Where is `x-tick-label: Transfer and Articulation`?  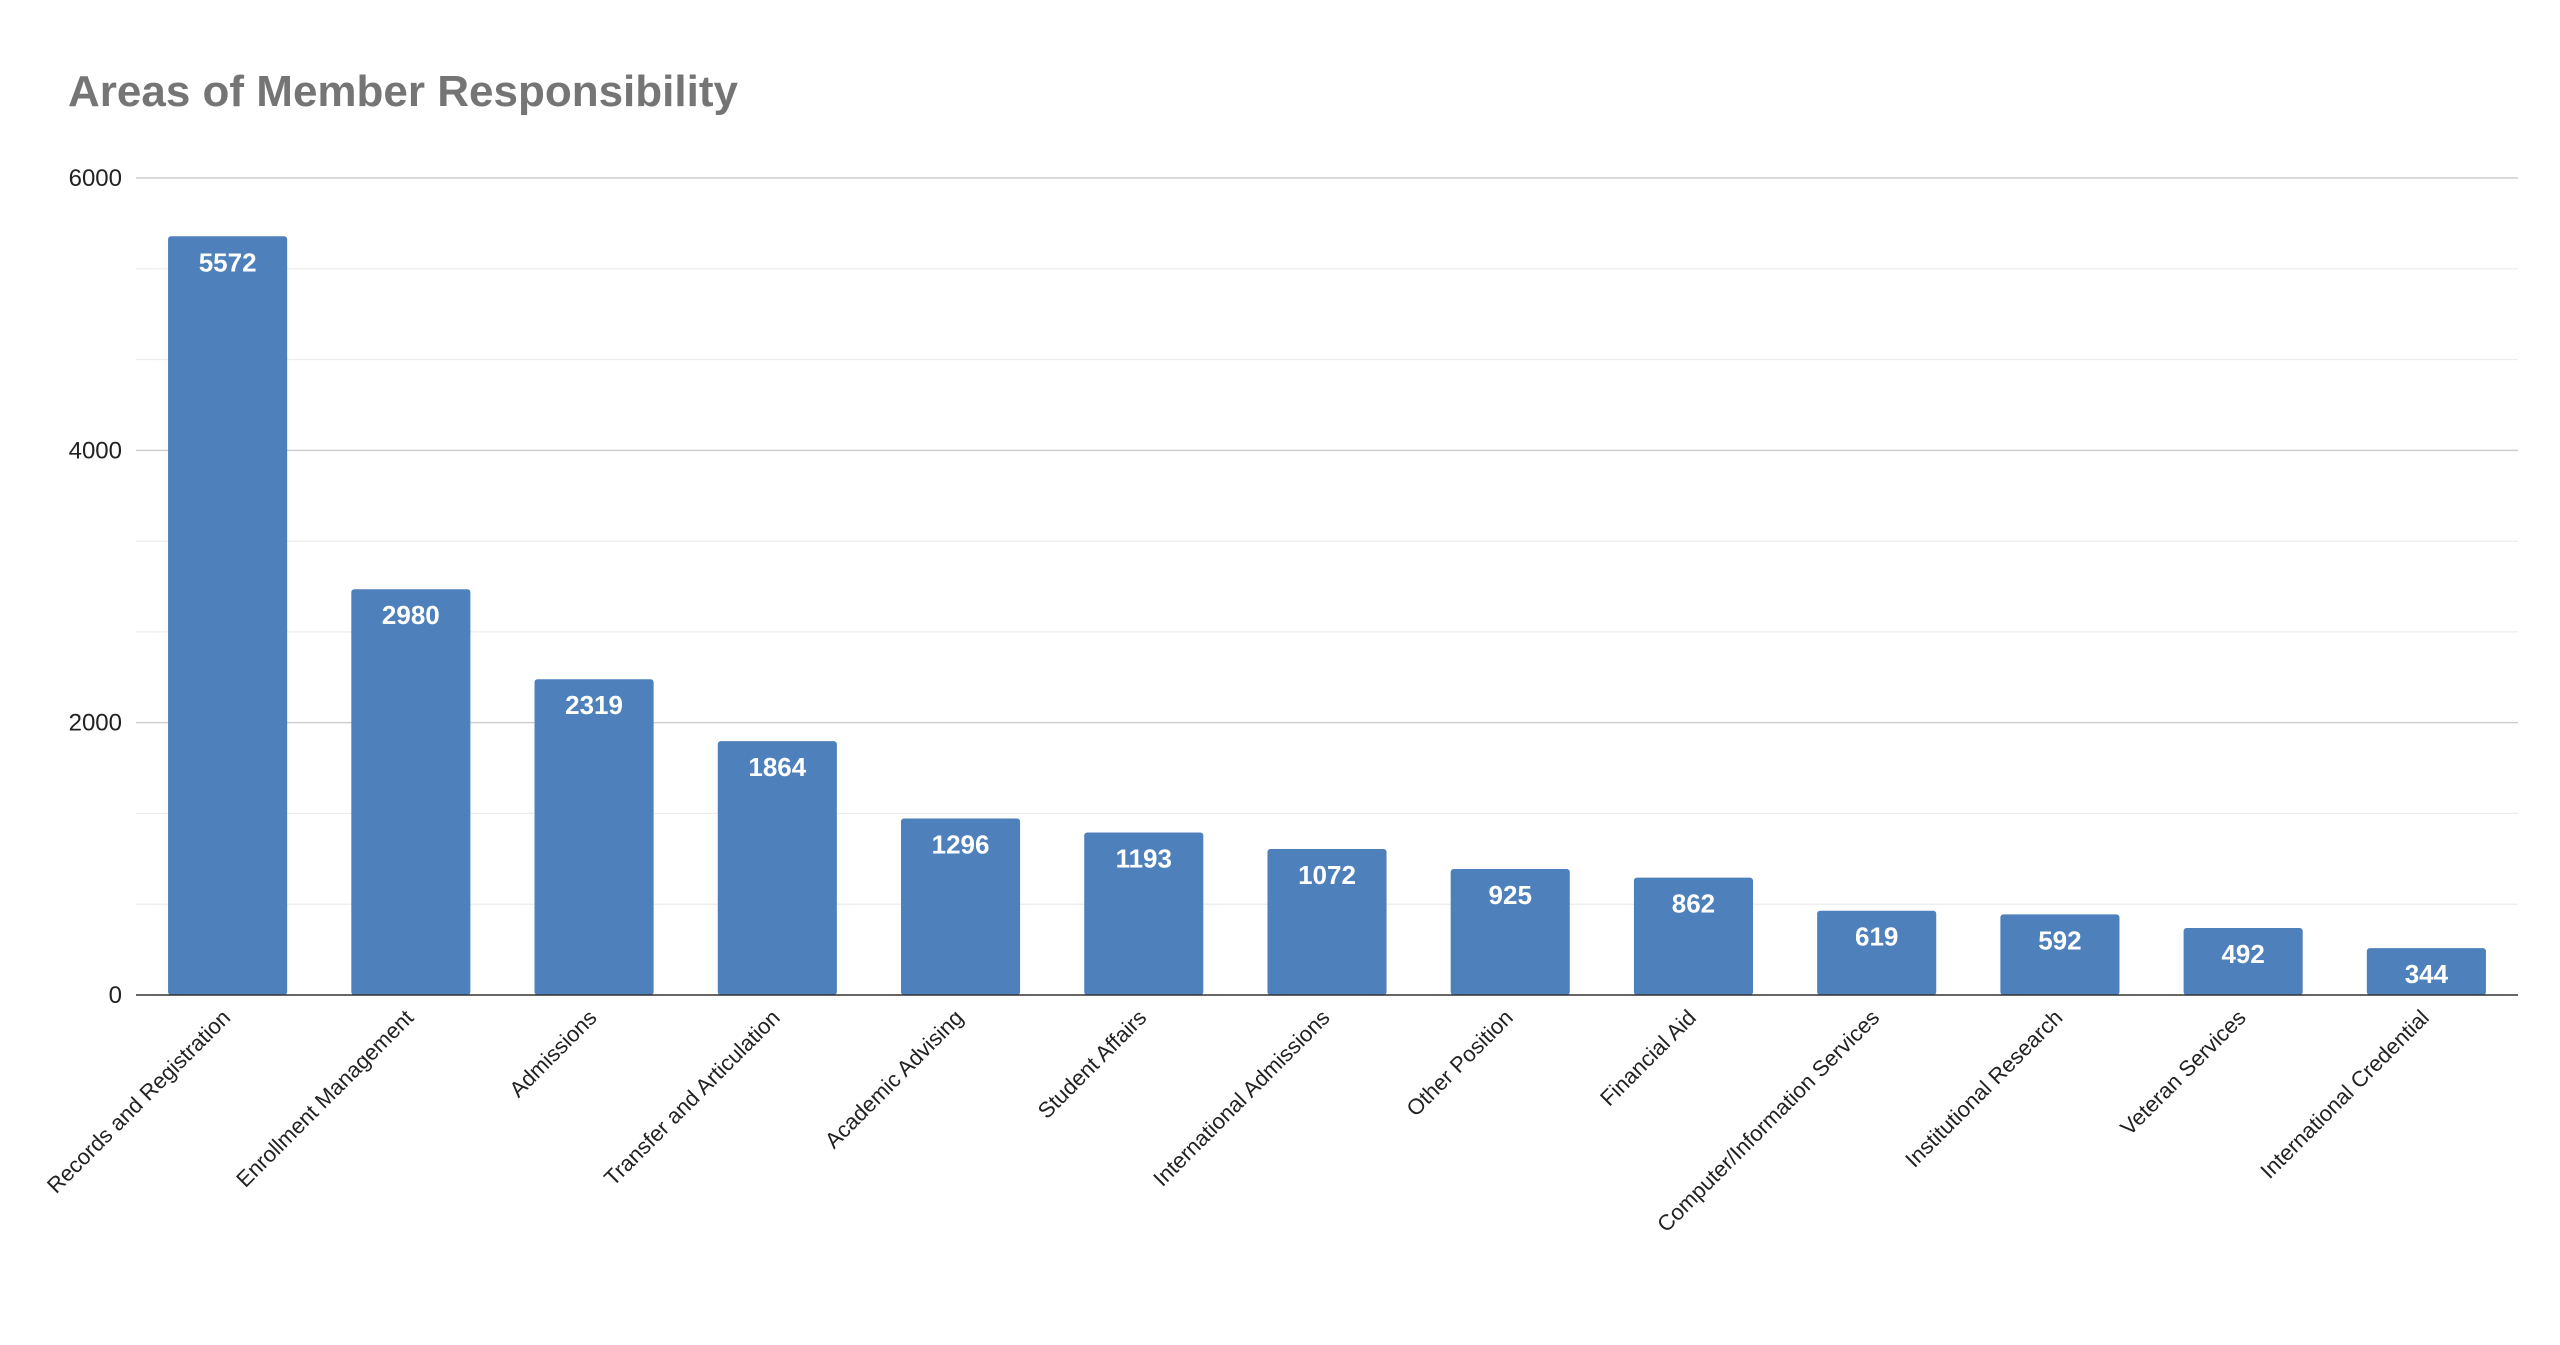 x-tick-label: Transfer and Articulation is located at coordinates (692, 1098).